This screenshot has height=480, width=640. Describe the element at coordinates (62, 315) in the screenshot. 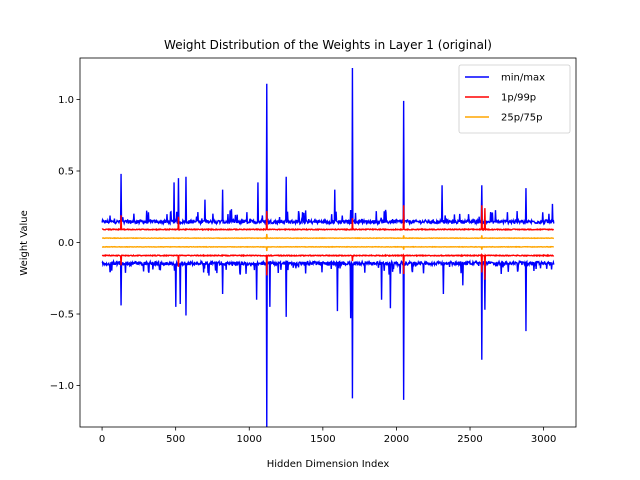

I see `y-tick-label: −0.5` at that location.